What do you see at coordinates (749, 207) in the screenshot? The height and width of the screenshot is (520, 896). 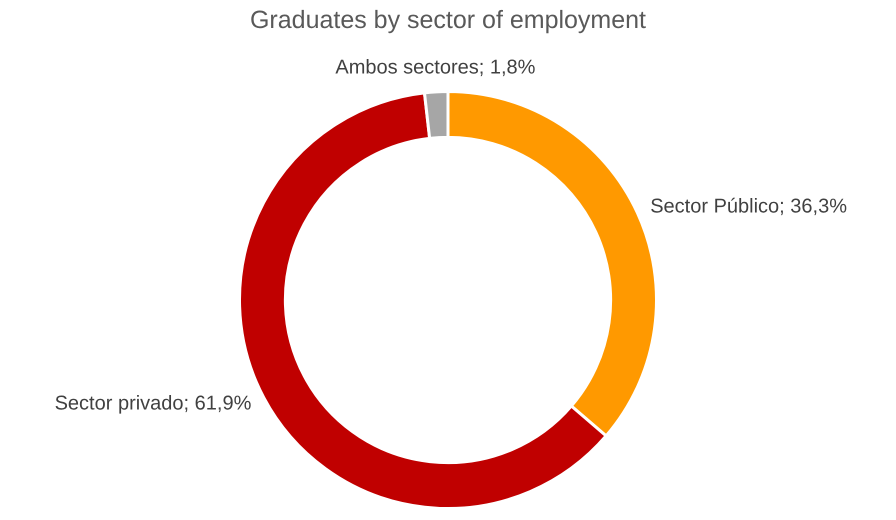 I see `slice-label: Sector Público; 36,3%` at bounding box center [749, 207].